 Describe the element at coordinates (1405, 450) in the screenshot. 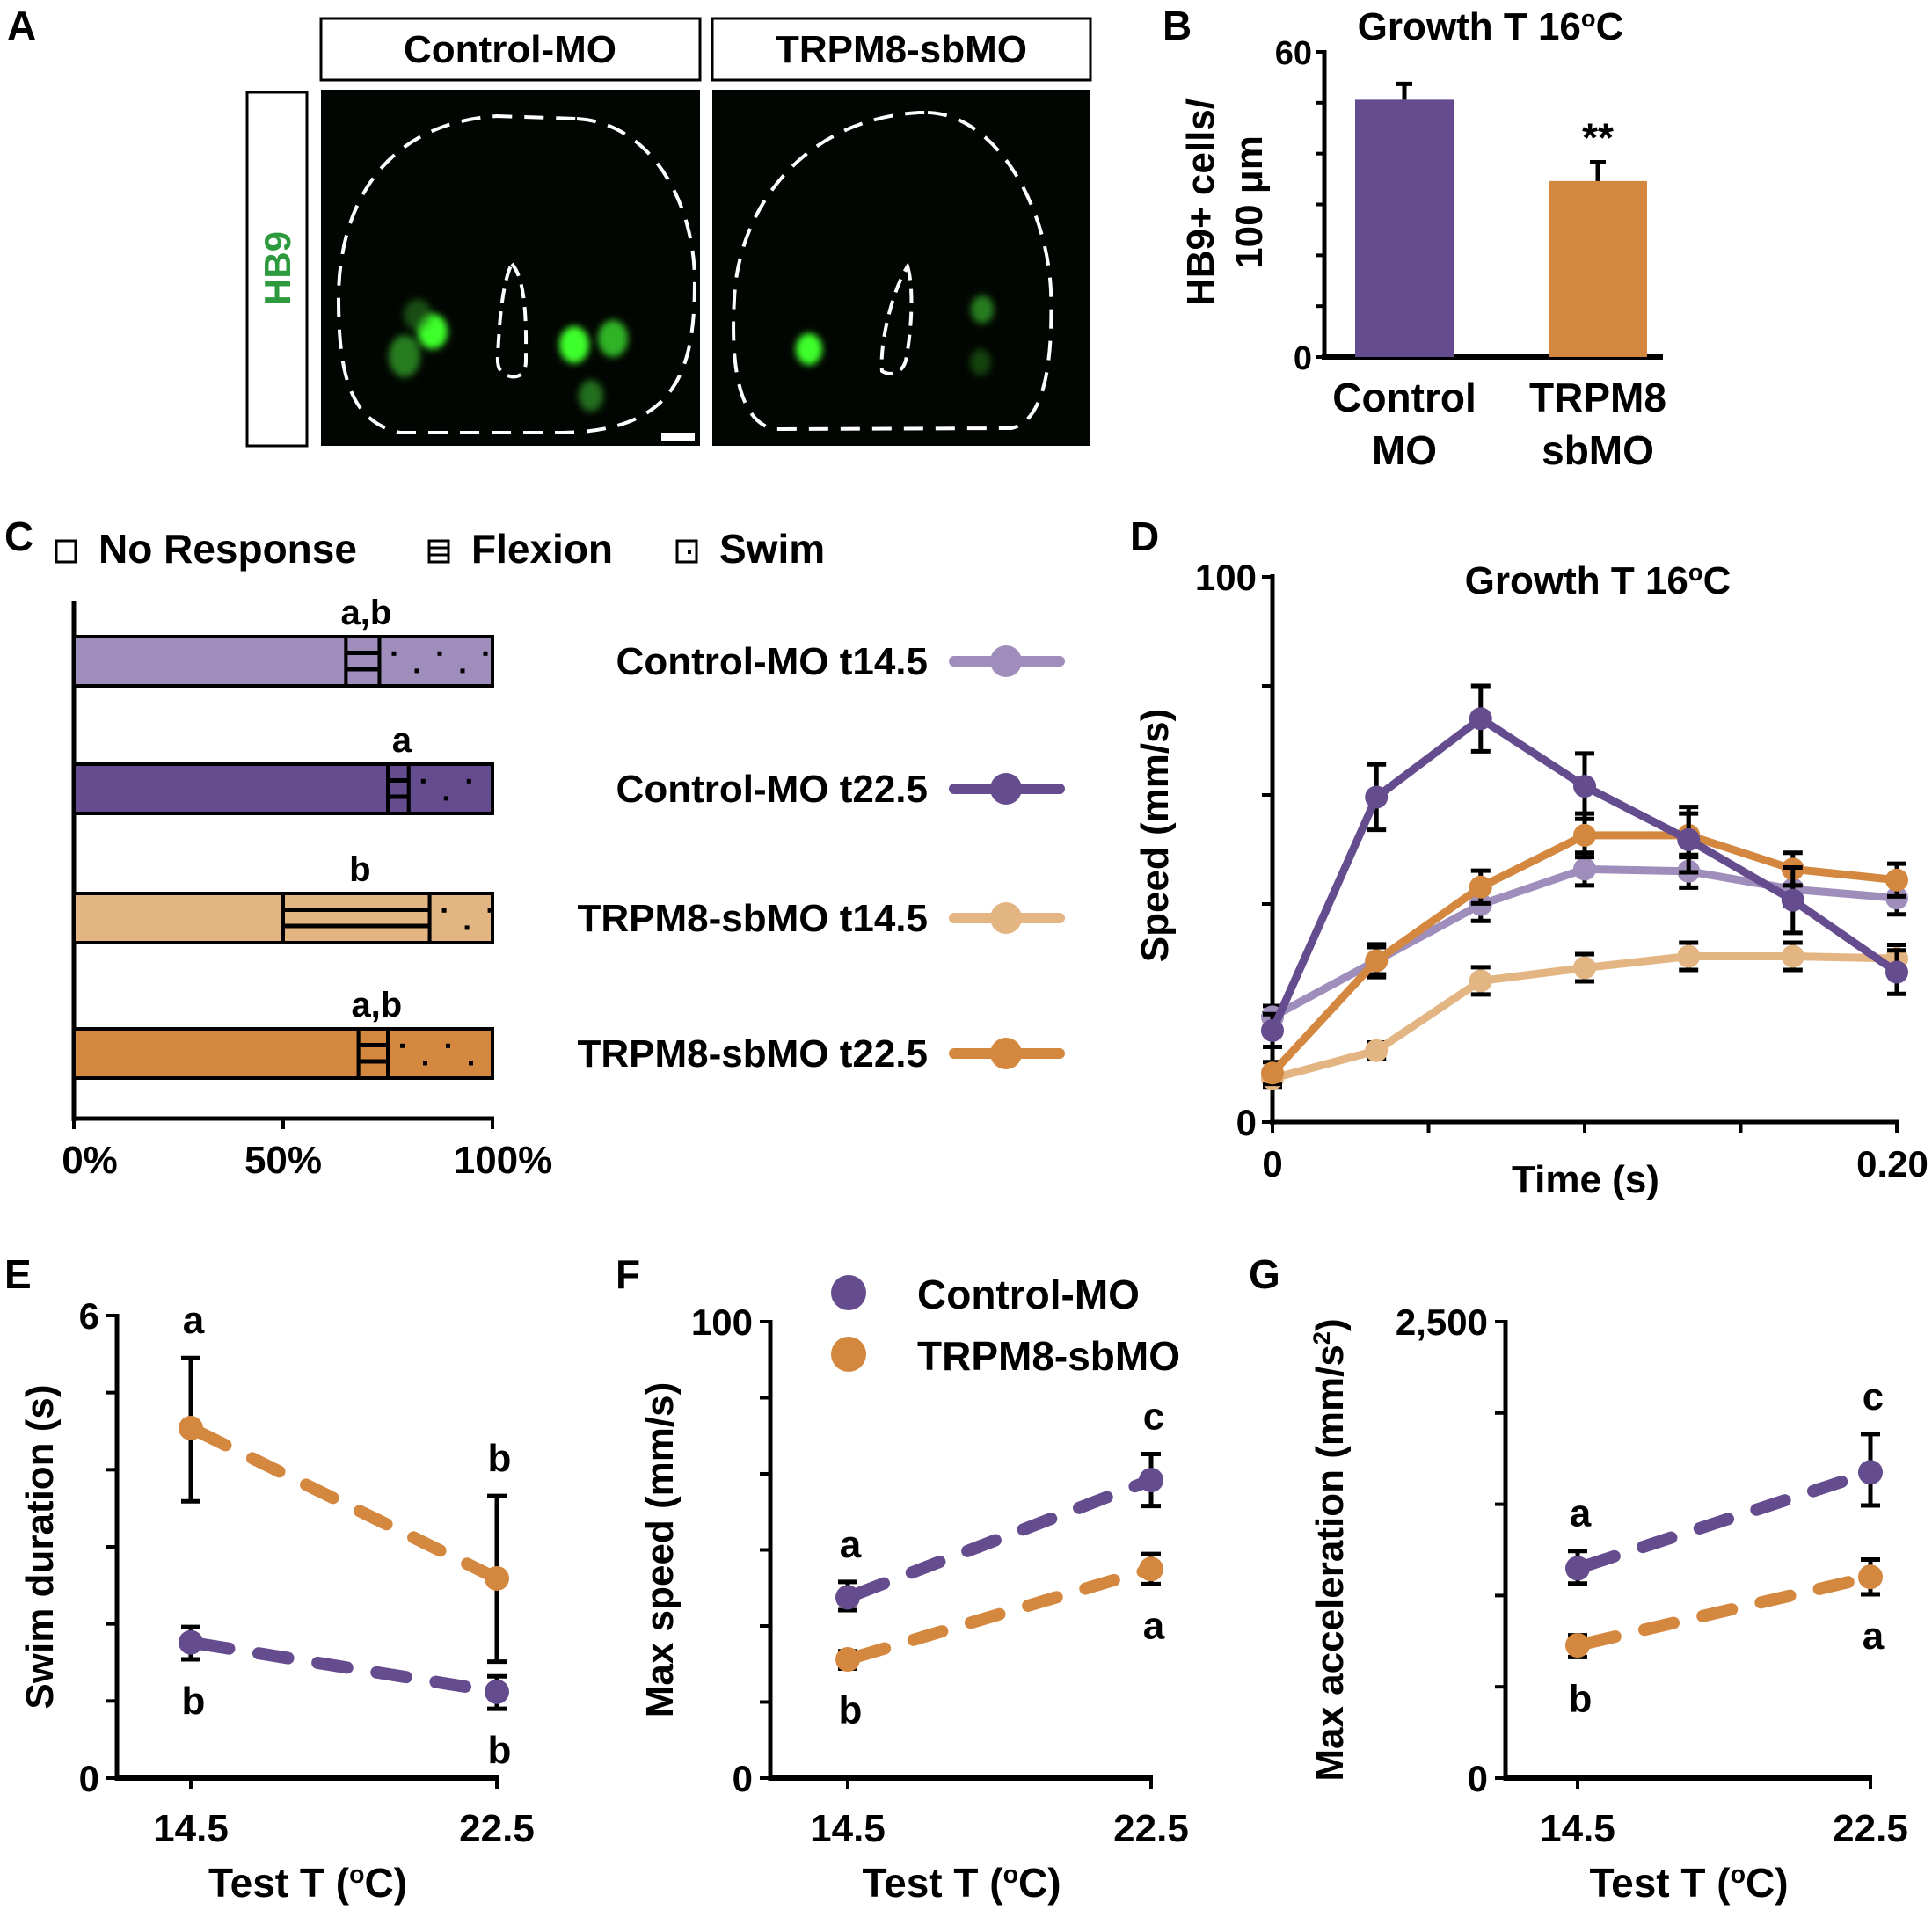

I see `x-tick-label: MO` at that location.